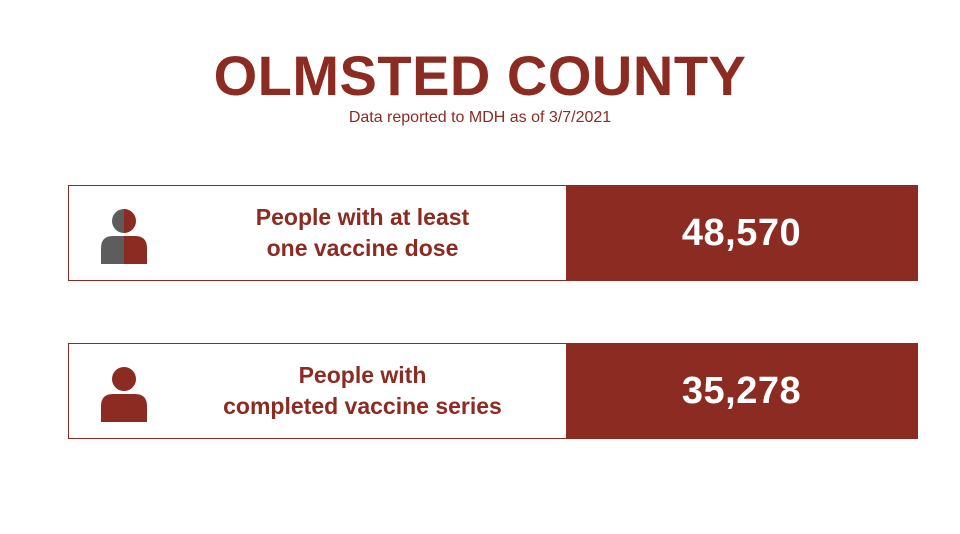  I want to click on stat-card-value: 48,570, so click(741, 233).